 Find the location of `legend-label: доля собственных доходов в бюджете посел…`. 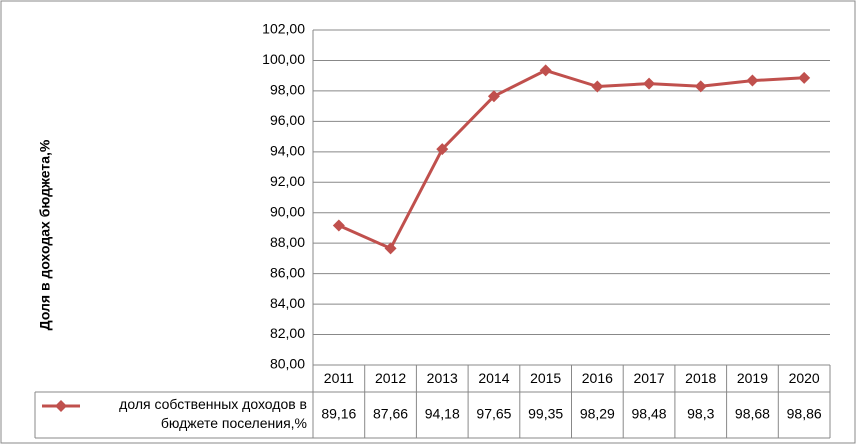

legend-label: доля собственных доходов в бюджете посел… is located at coordinates (213, 413).